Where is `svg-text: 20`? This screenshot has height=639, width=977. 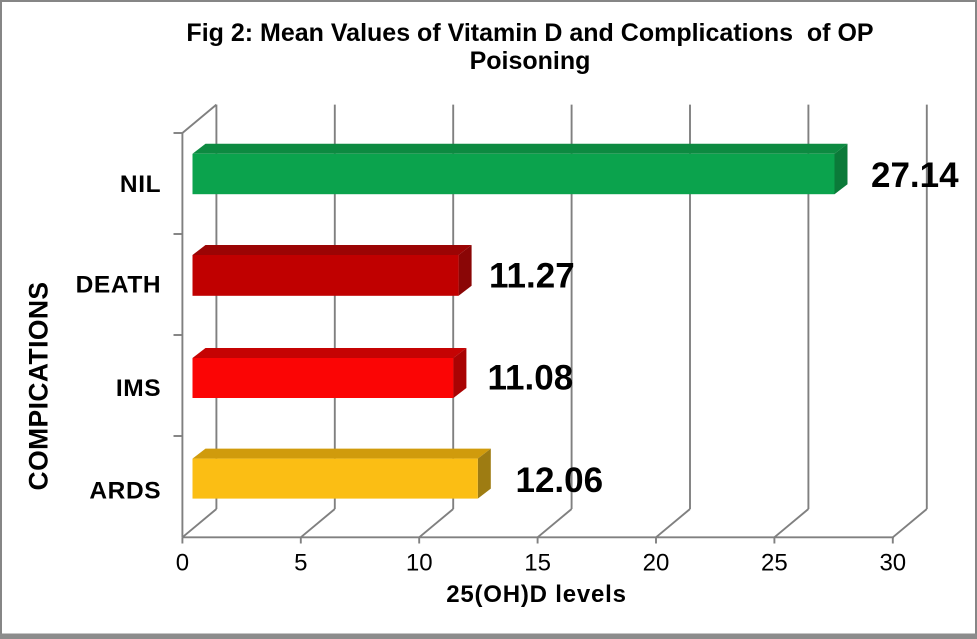 svg-text: 20 is located at coordinates (656, 562).